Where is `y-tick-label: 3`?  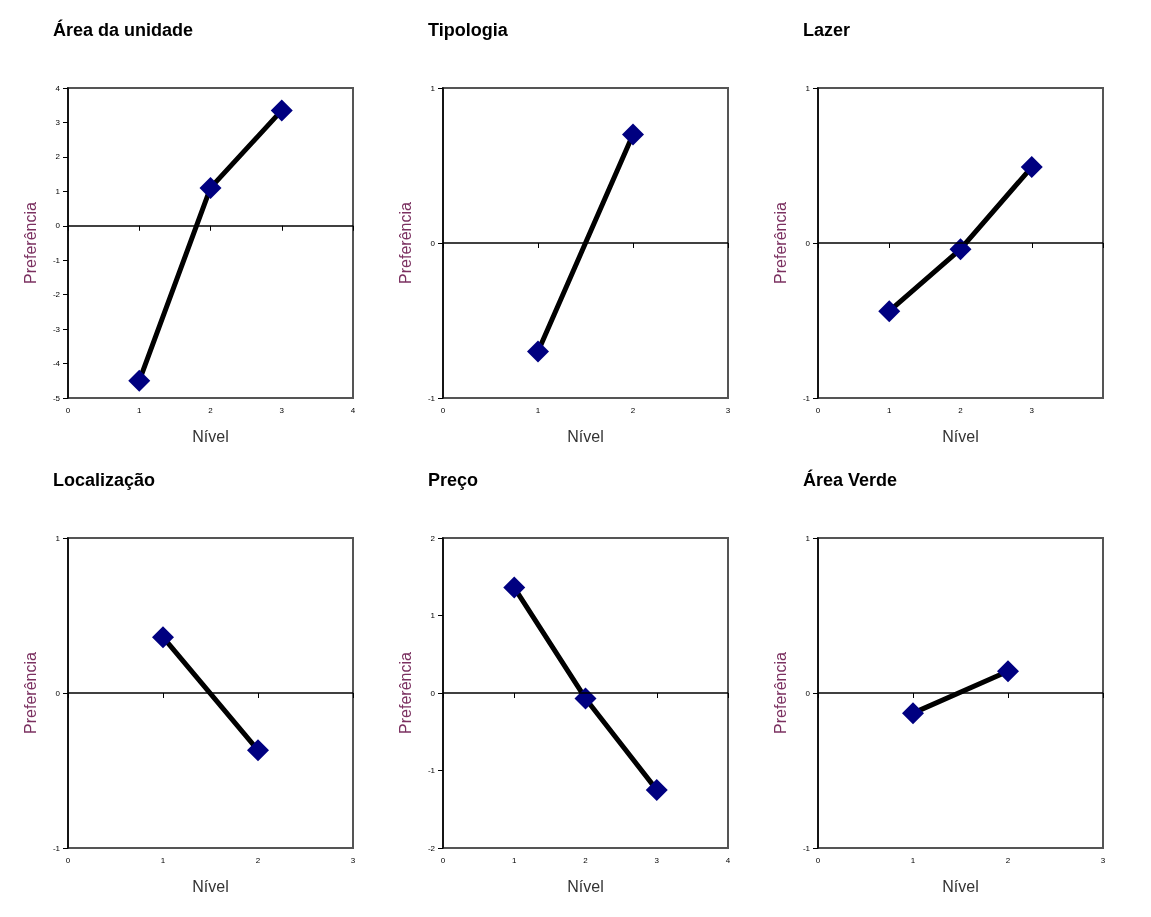 y-tick-label: 3 is located at coordinates (58, 122).